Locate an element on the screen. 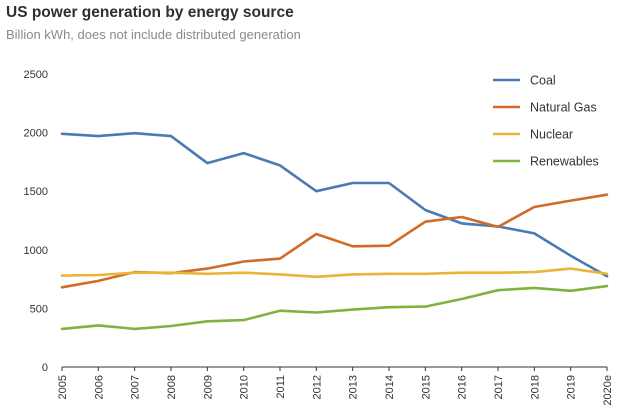 Image resolution: width=629 pixels, height=416 pixels. x-tick-label: 2018 is located at coordinates (535, 387).